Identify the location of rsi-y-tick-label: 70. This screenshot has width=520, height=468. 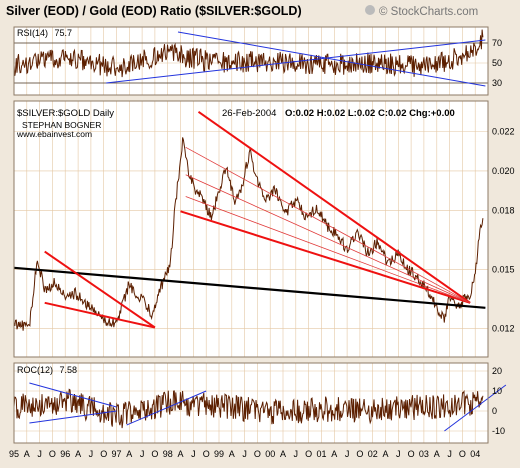
(497, 43).